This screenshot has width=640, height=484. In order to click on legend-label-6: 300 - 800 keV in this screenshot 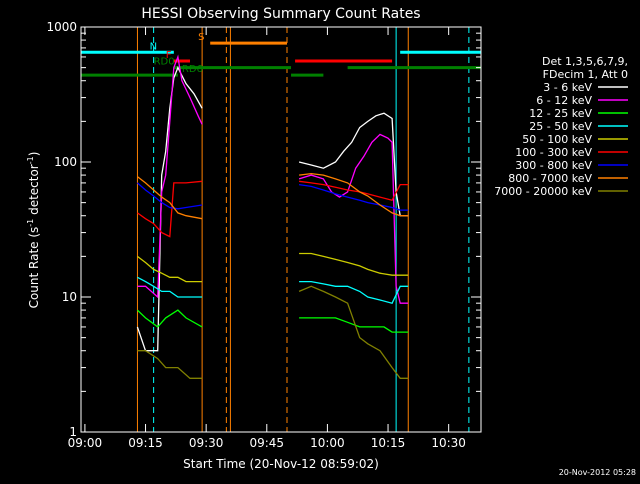, I will do `click(553, 165)`.